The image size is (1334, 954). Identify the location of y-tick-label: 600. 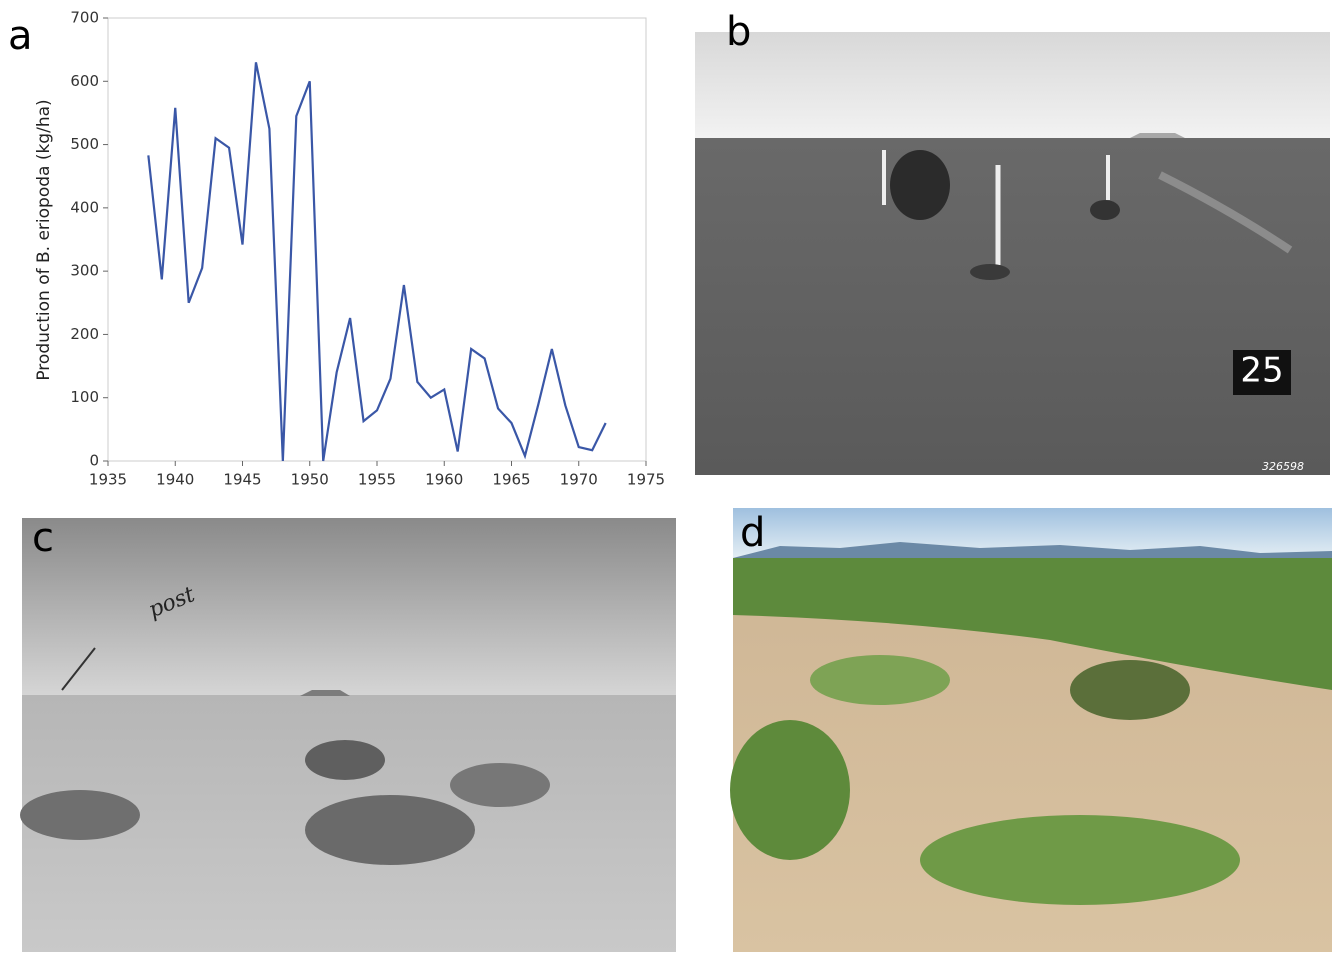
(84, 81).